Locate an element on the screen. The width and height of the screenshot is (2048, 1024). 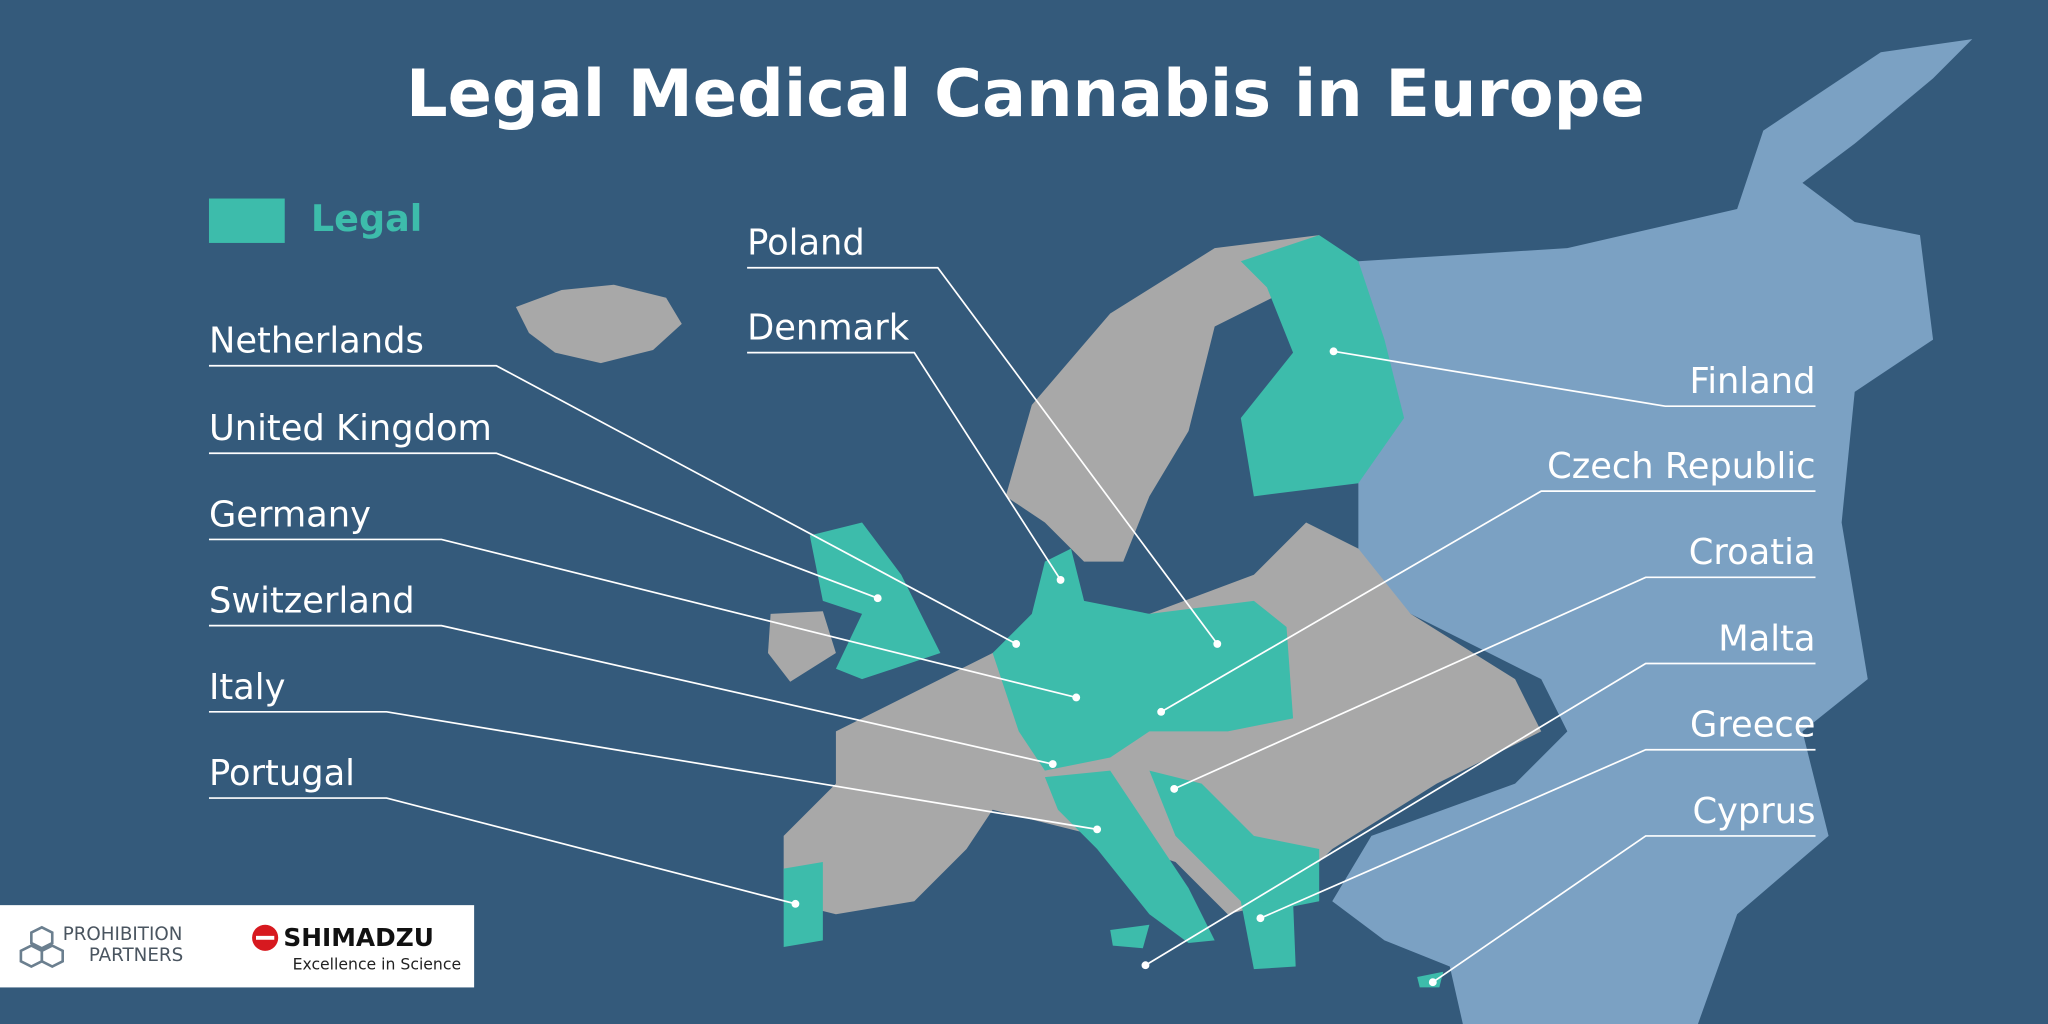
country-label: Portugal is located at coordinates (282, 773).